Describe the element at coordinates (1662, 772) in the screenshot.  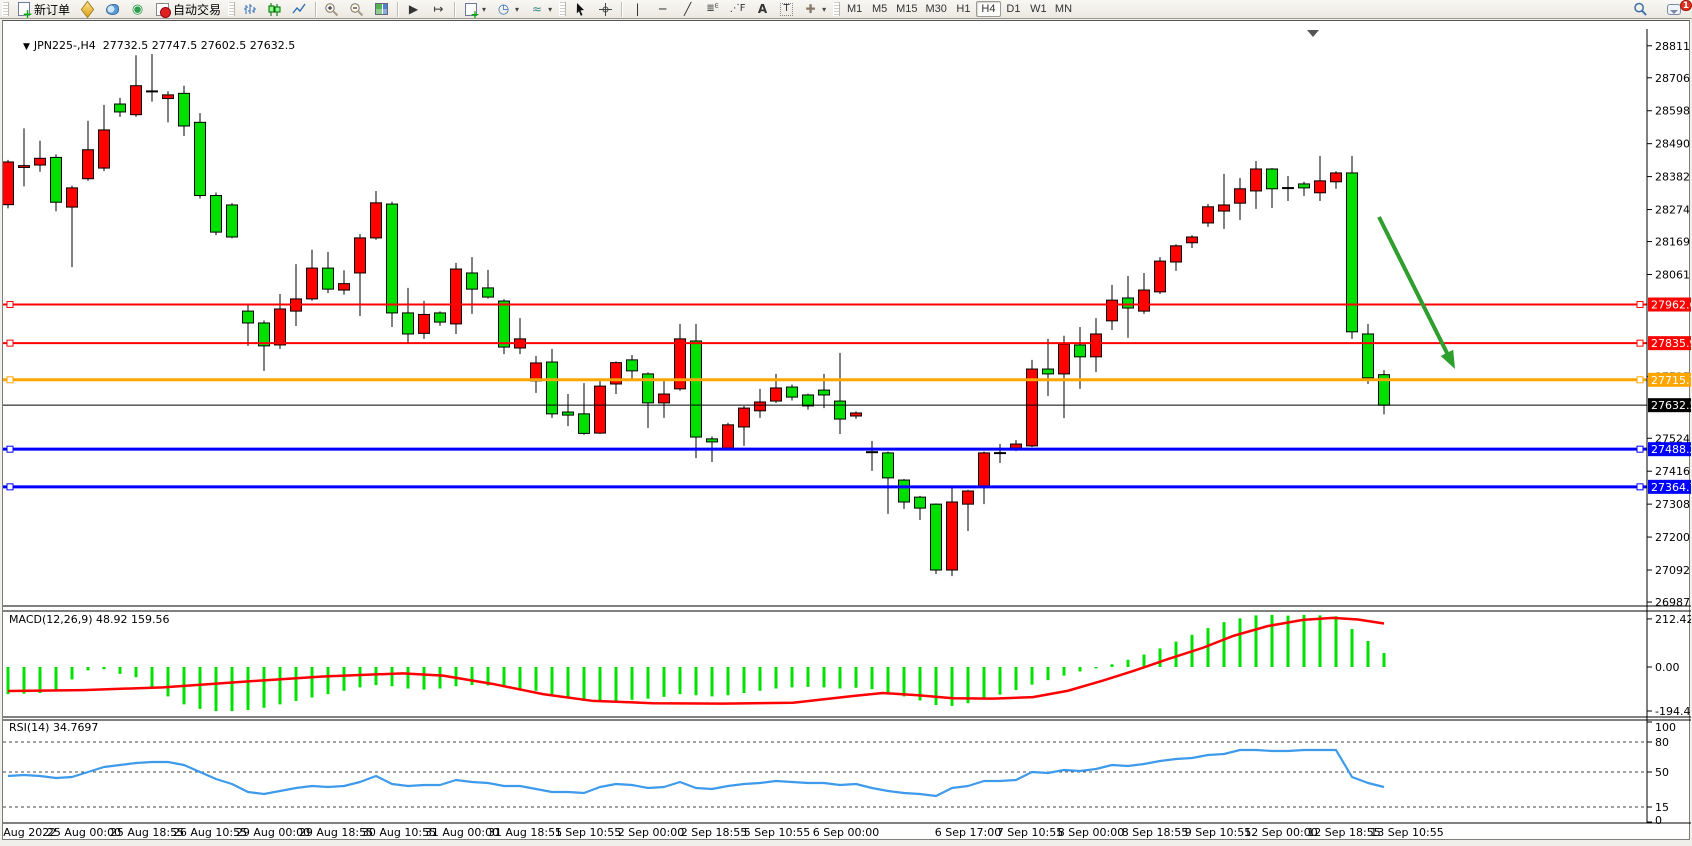
I see `axis-label: 50` at that location.